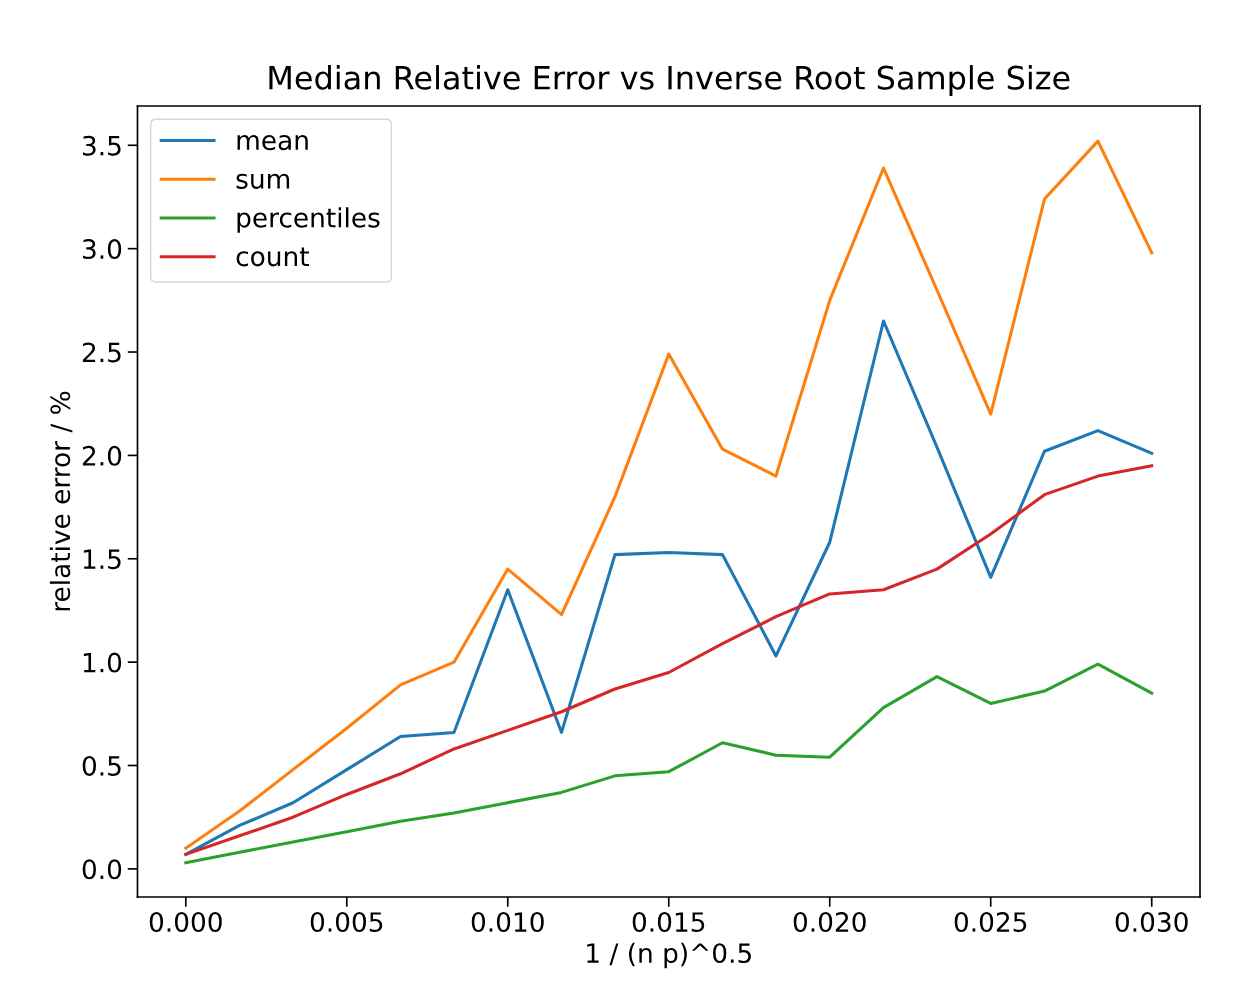 Image resolution: width=1250 pixels, height=1000 pixels. I want to click on legend-label: mean, so click(272, 143).